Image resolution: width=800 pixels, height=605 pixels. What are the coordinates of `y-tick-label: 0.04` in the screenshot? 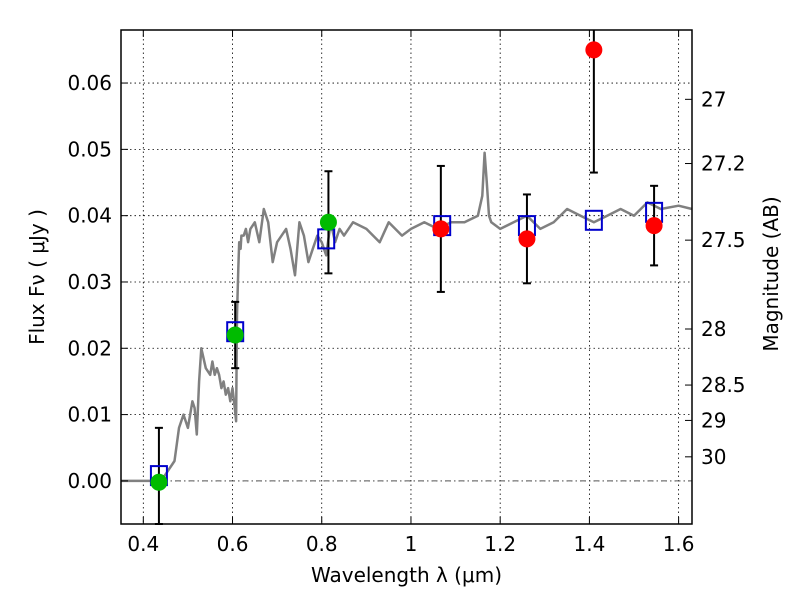 It's located at (89, 216).